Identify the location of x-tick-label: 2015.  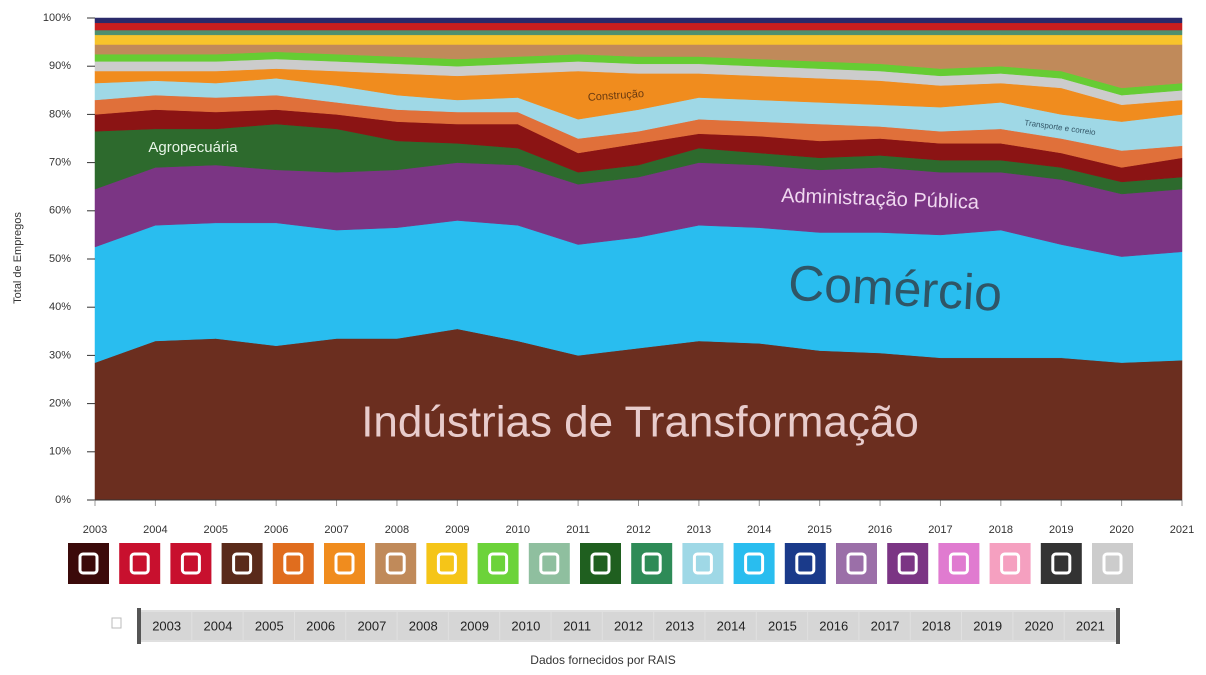
(819, 530).